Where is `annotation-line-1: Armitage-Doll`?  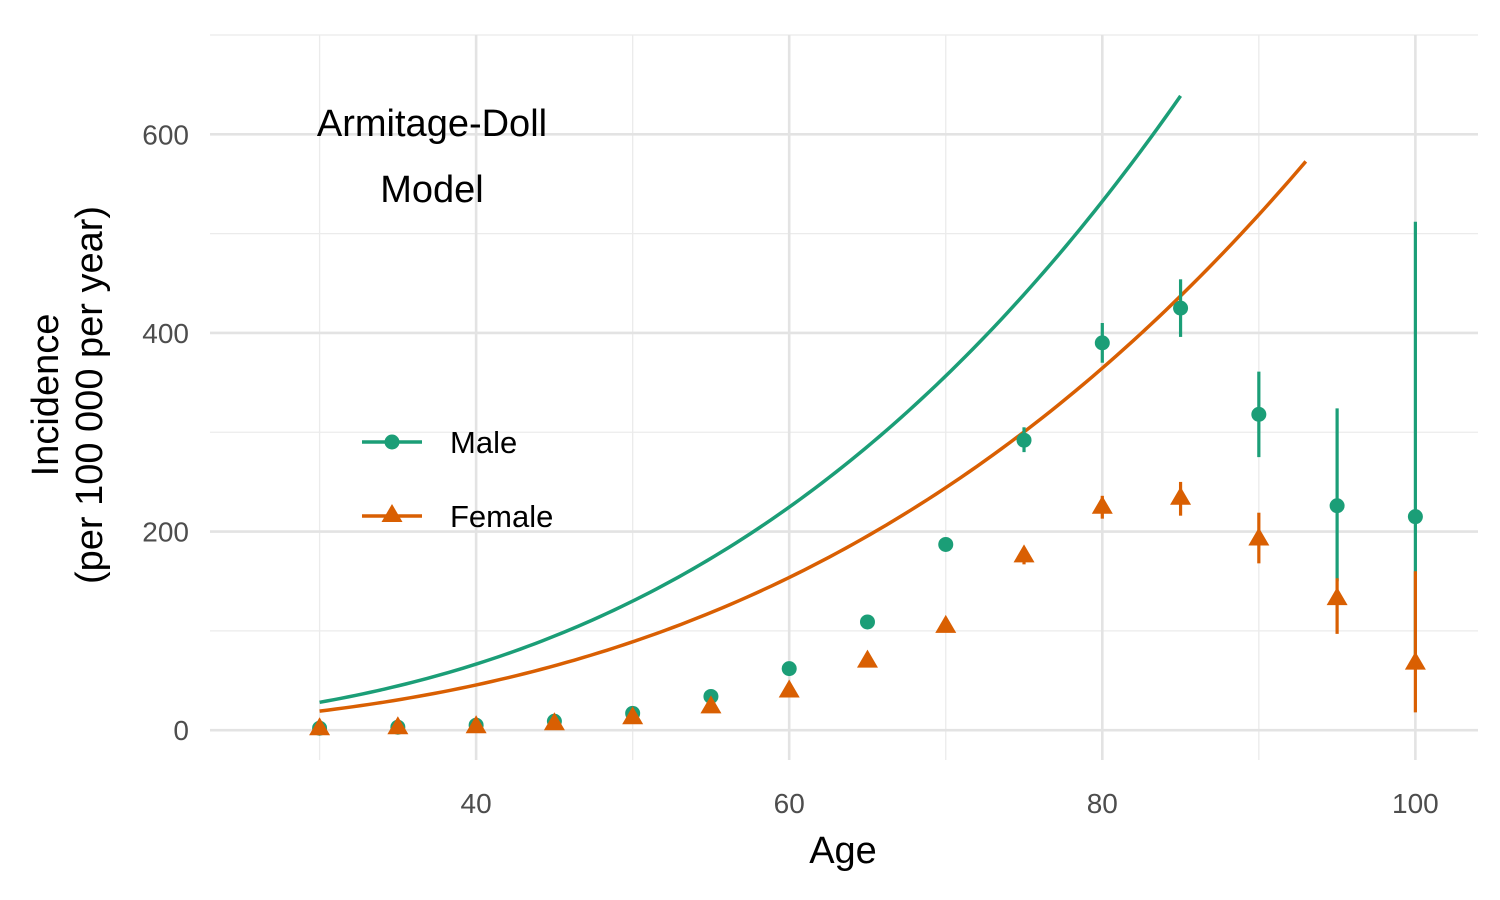 annotation-line-1: Armitage-Doll is located at coordinates (432, 124).